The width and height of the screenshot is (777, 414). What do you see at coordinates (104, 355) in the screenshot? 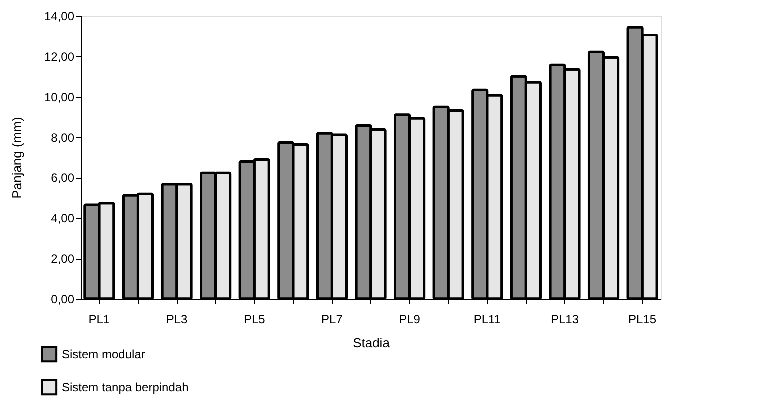
I see `legend-label: Sistem modular` at bounding box center [104, 355].